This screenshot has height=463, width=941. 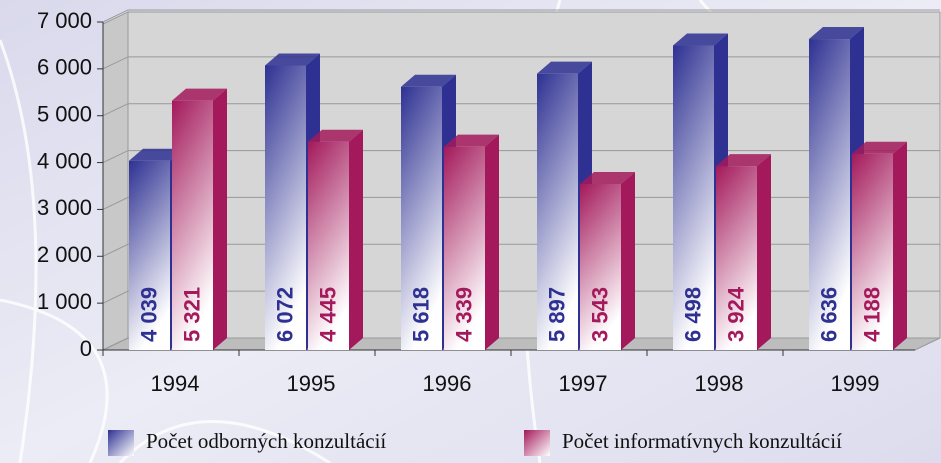 I want to click on x-tick-label: 1994, so click(x=175, y=383).